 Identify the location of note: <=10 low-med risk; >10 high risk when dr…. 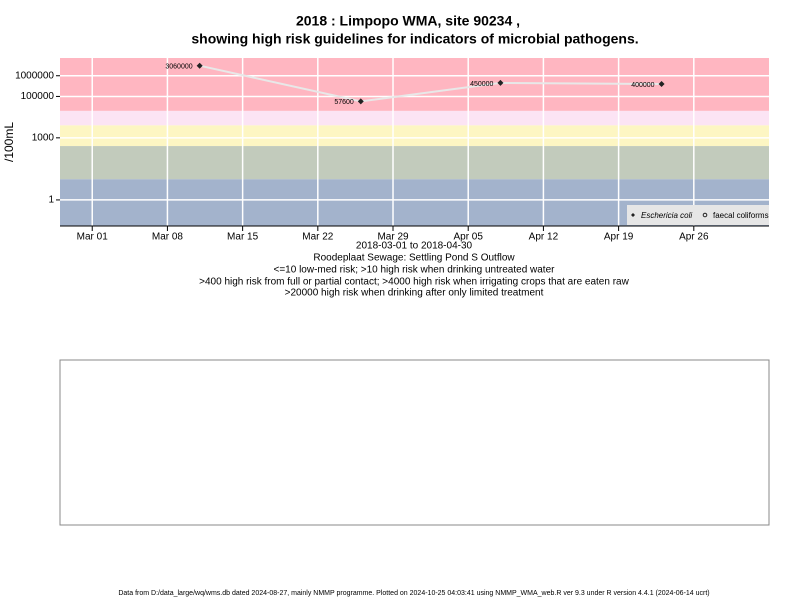
(415, 270).